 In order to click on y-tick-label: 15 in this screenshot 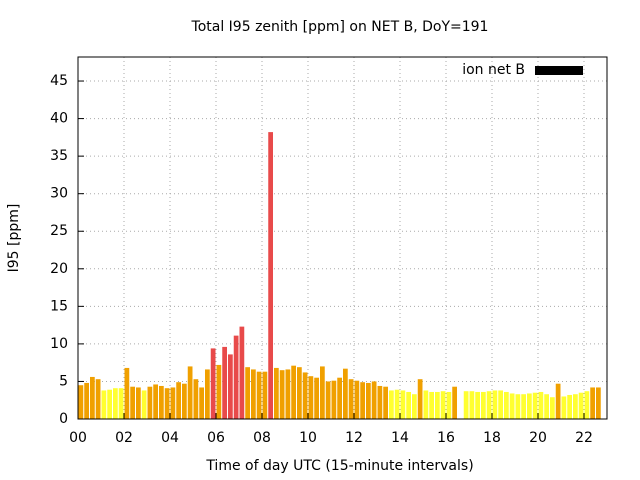, I will do `click(59, 306)`.